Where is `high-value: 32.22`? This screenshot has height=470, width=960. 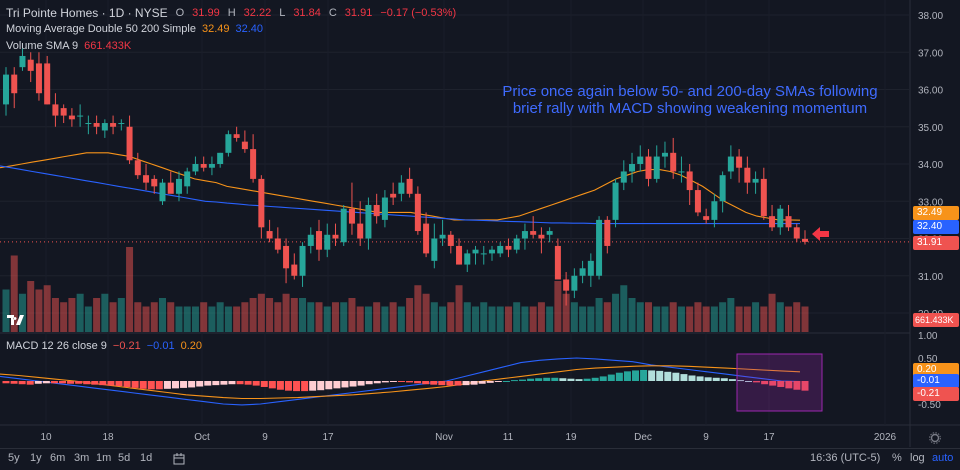 high-value: 32.22 is located at coordinates (257, 13).